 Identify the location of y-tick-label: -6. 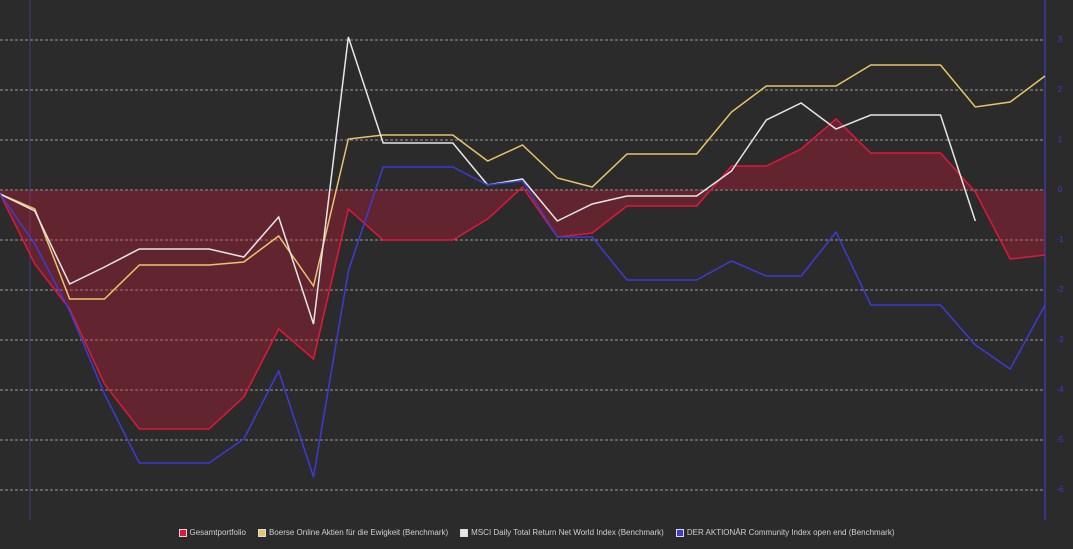
(1060, 489).